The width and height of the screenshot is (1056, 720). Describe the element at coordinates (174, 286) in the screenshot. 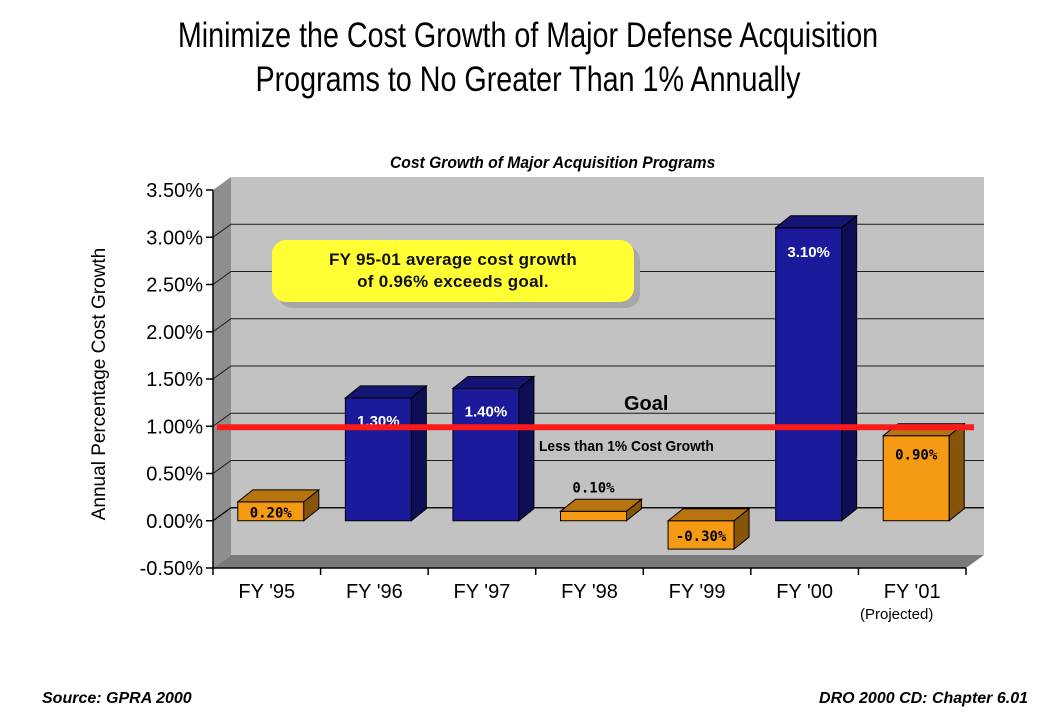

I see `y-tick-label: 2.50%` at that location.